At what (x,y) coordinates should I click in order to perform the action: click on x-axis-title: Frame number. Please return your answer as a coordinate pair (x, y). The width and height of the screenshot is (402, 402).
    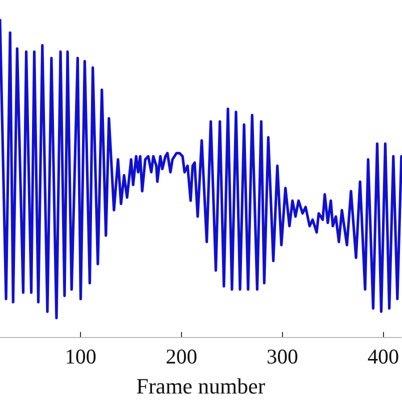
    Looking at the image, I should click on (201, 386).